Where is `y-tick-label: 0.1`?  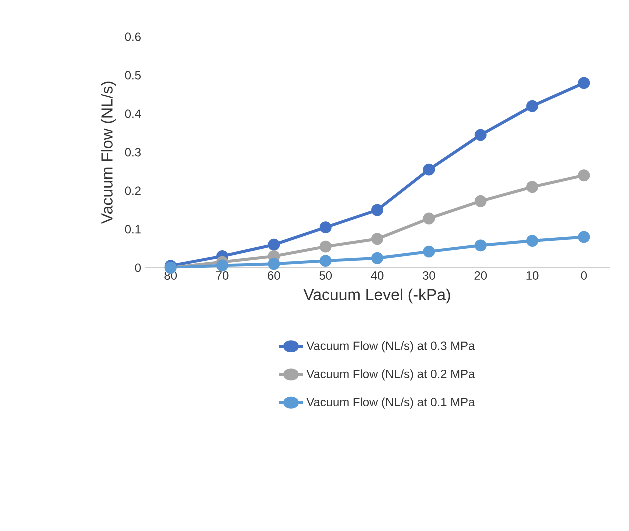
y-tick-label: 0.1 is located at coordinates (133, 229).